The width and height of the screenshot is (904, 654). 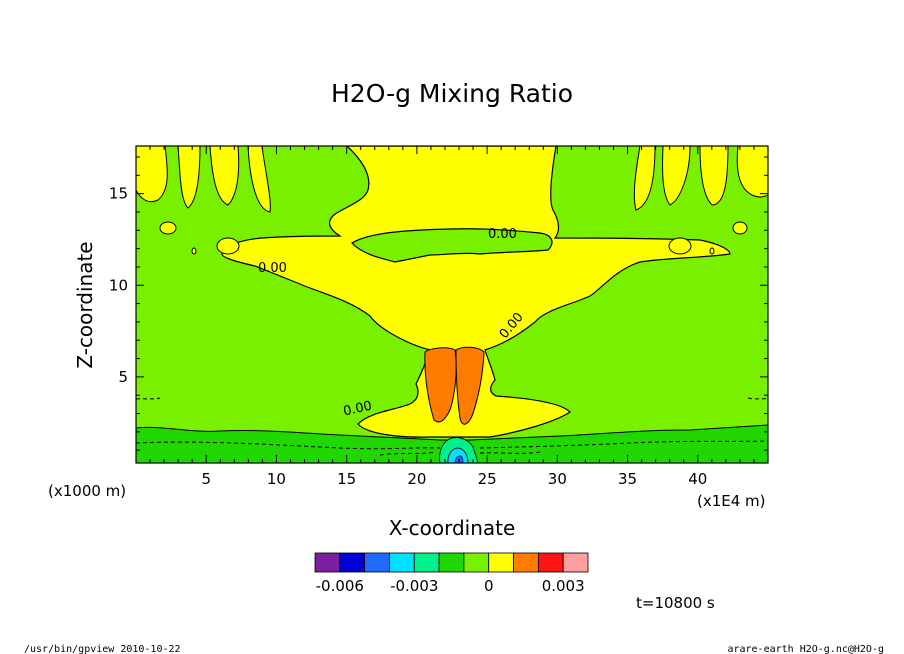 I want to click on x-tick-label: 20, so click(x=416, y=479).